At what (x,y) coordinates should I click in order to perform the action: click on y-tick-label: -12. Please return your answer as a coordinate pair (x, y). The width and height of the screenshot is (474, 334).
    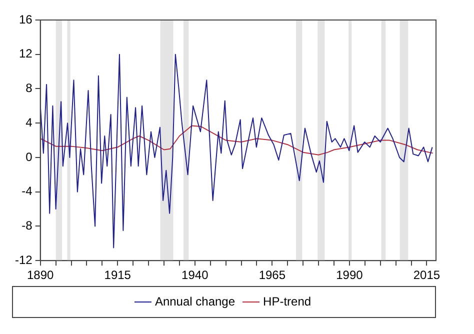
    Looking at the image, I should click on (24, 259).